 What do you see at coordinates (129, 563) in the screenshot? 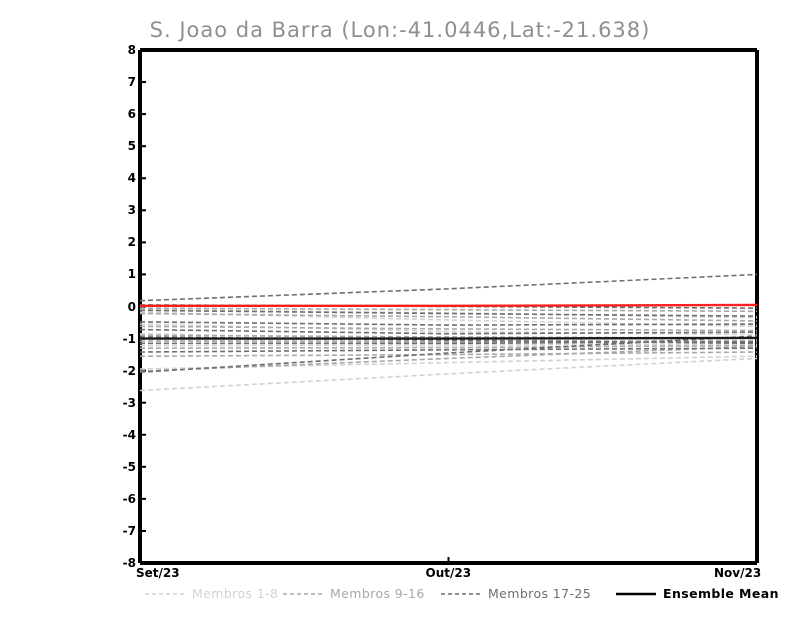
I see `y-tick-label: -8` at bounding box center [129, 563].